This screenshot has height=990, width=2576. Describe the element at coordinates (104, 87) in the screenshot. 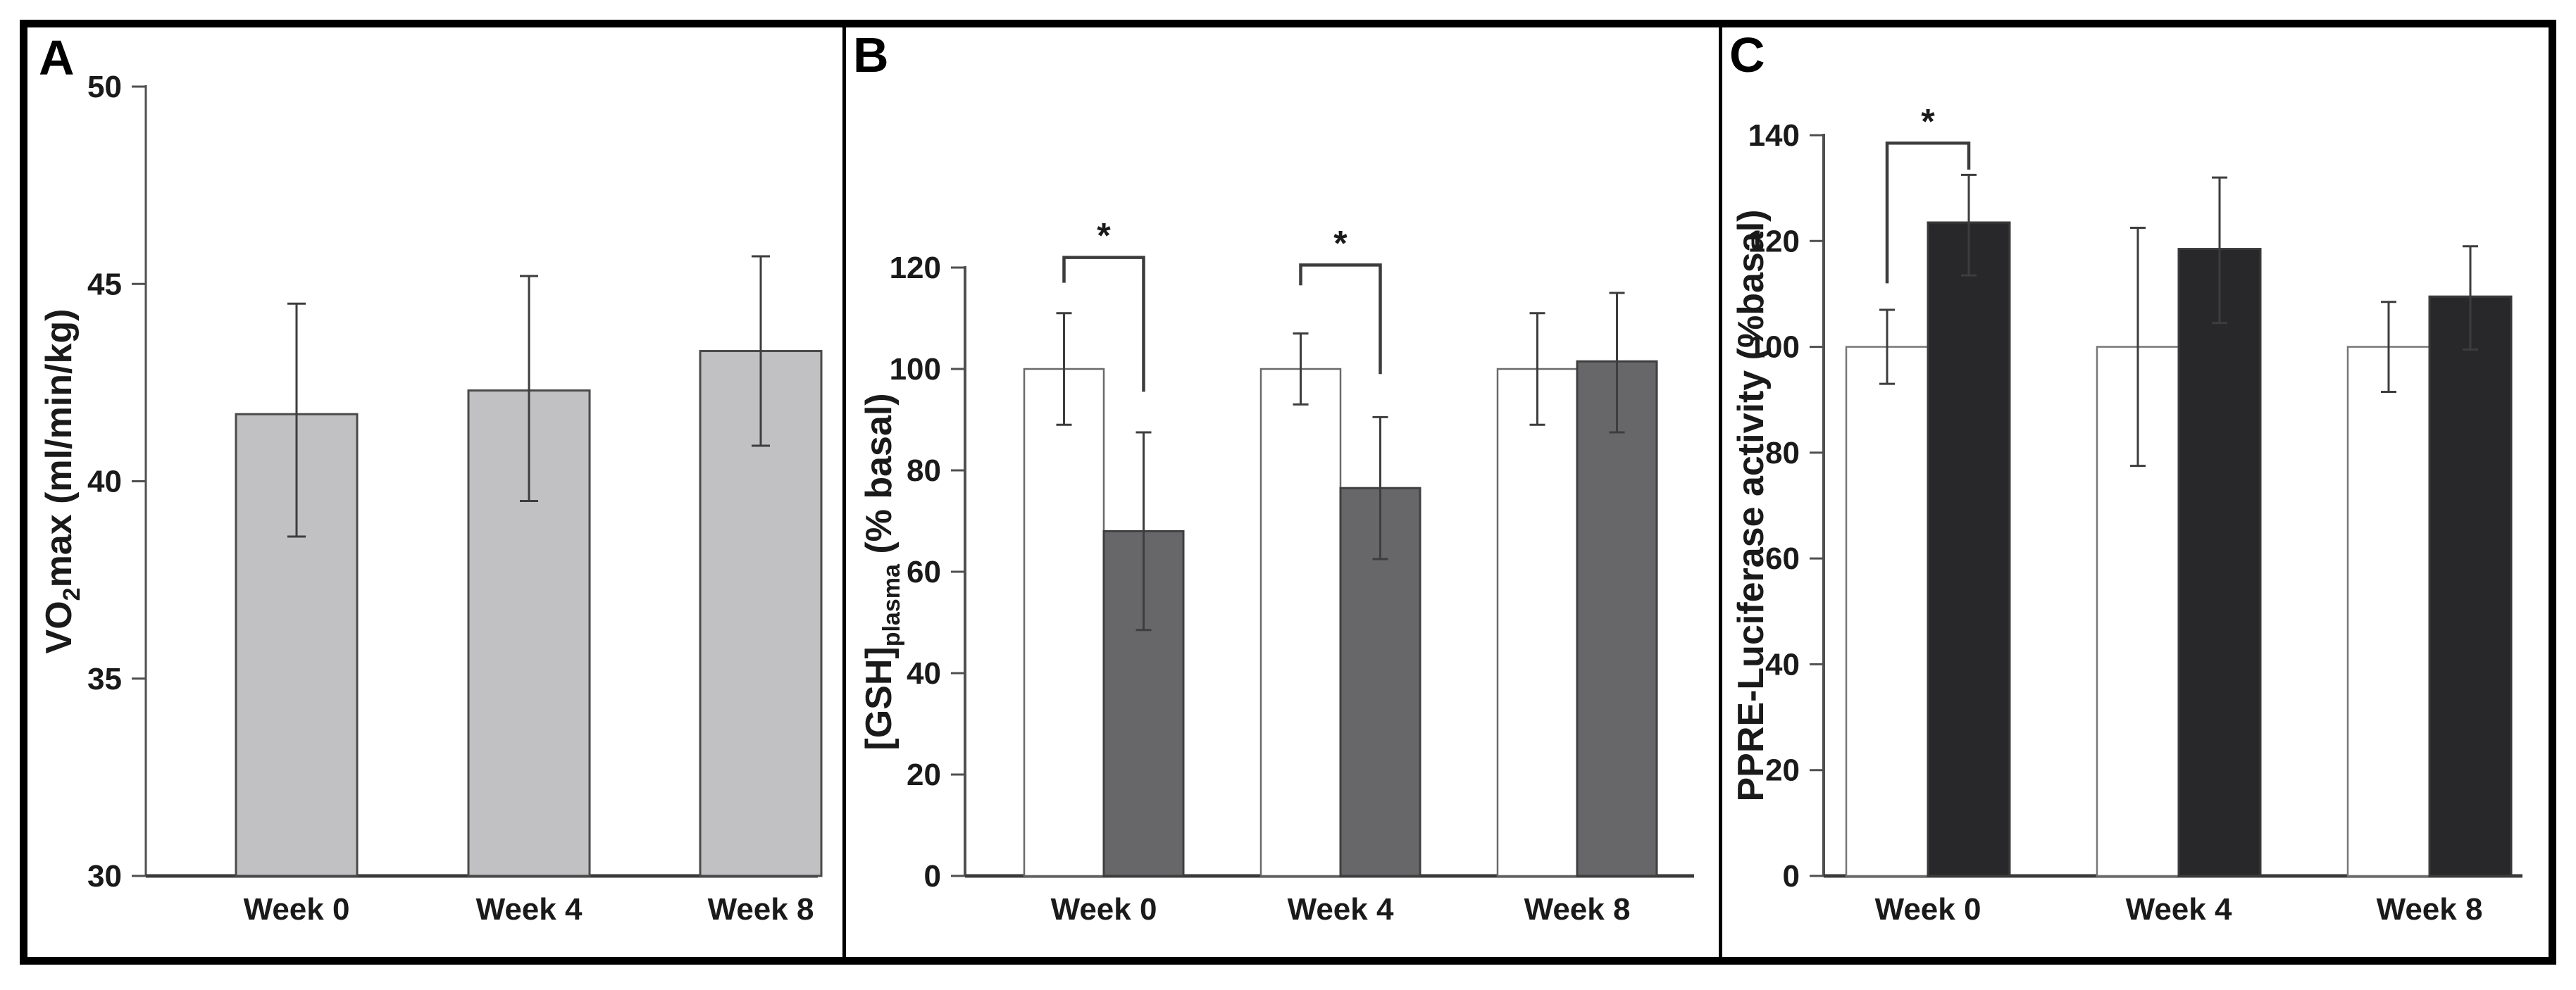

I see `y-tick-label: 50` at that location.